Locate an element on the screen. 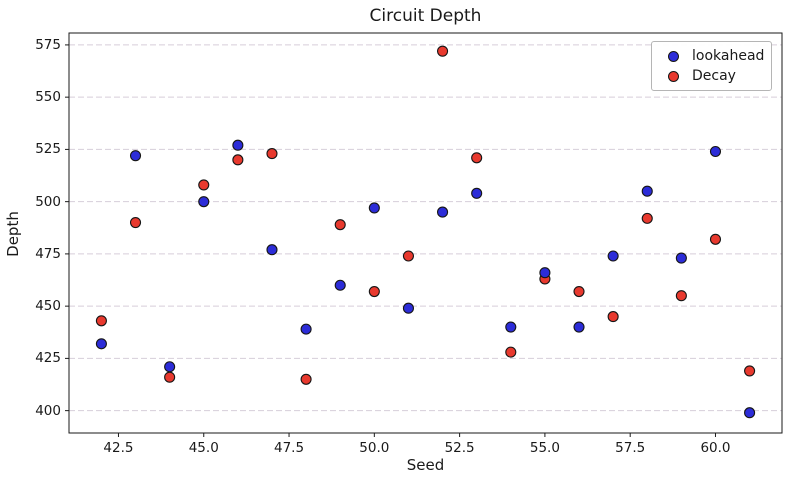 This screenshot has width=790, height=490. x-tick-label-55.0: 55.0 is located at coordinates (544, 448).